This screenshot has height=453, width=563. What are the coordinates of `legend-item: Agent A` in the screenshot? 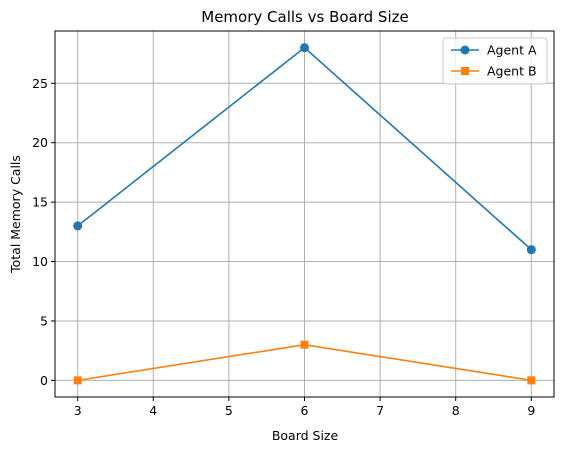 It's located at (494, 50).